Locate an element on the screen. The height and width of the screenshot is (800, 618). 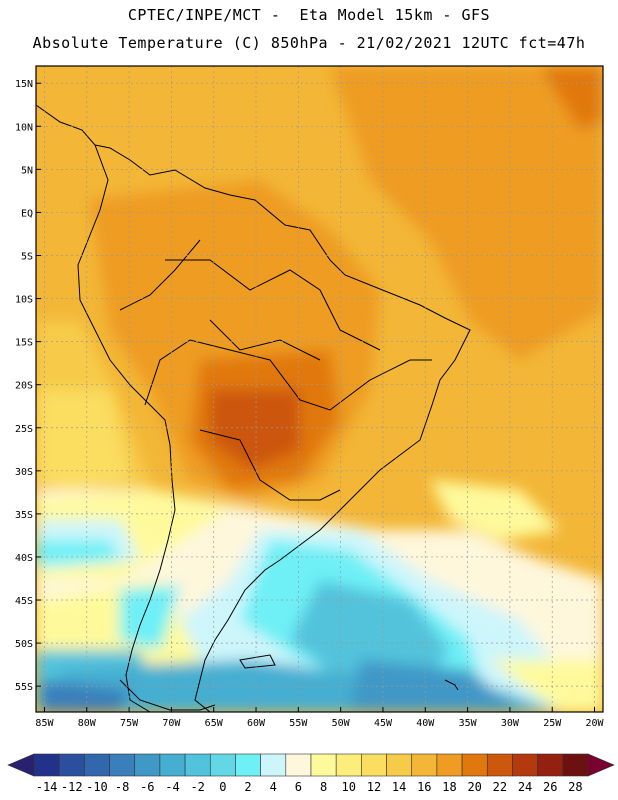
lon-tick-label: 35W is located at coordinates (468, 723).